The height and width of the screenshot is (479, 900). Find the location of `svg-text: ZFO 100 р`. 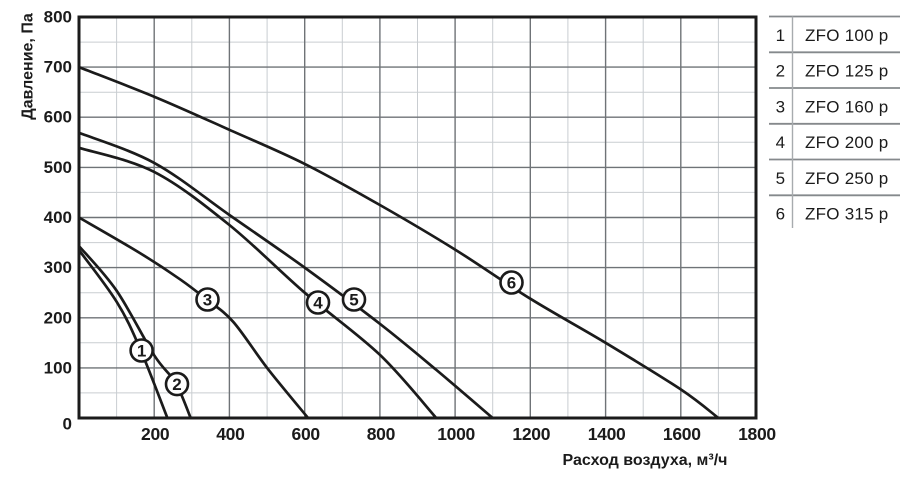

svg-text: ZFO 100 р is located at coordinates (847, 35).